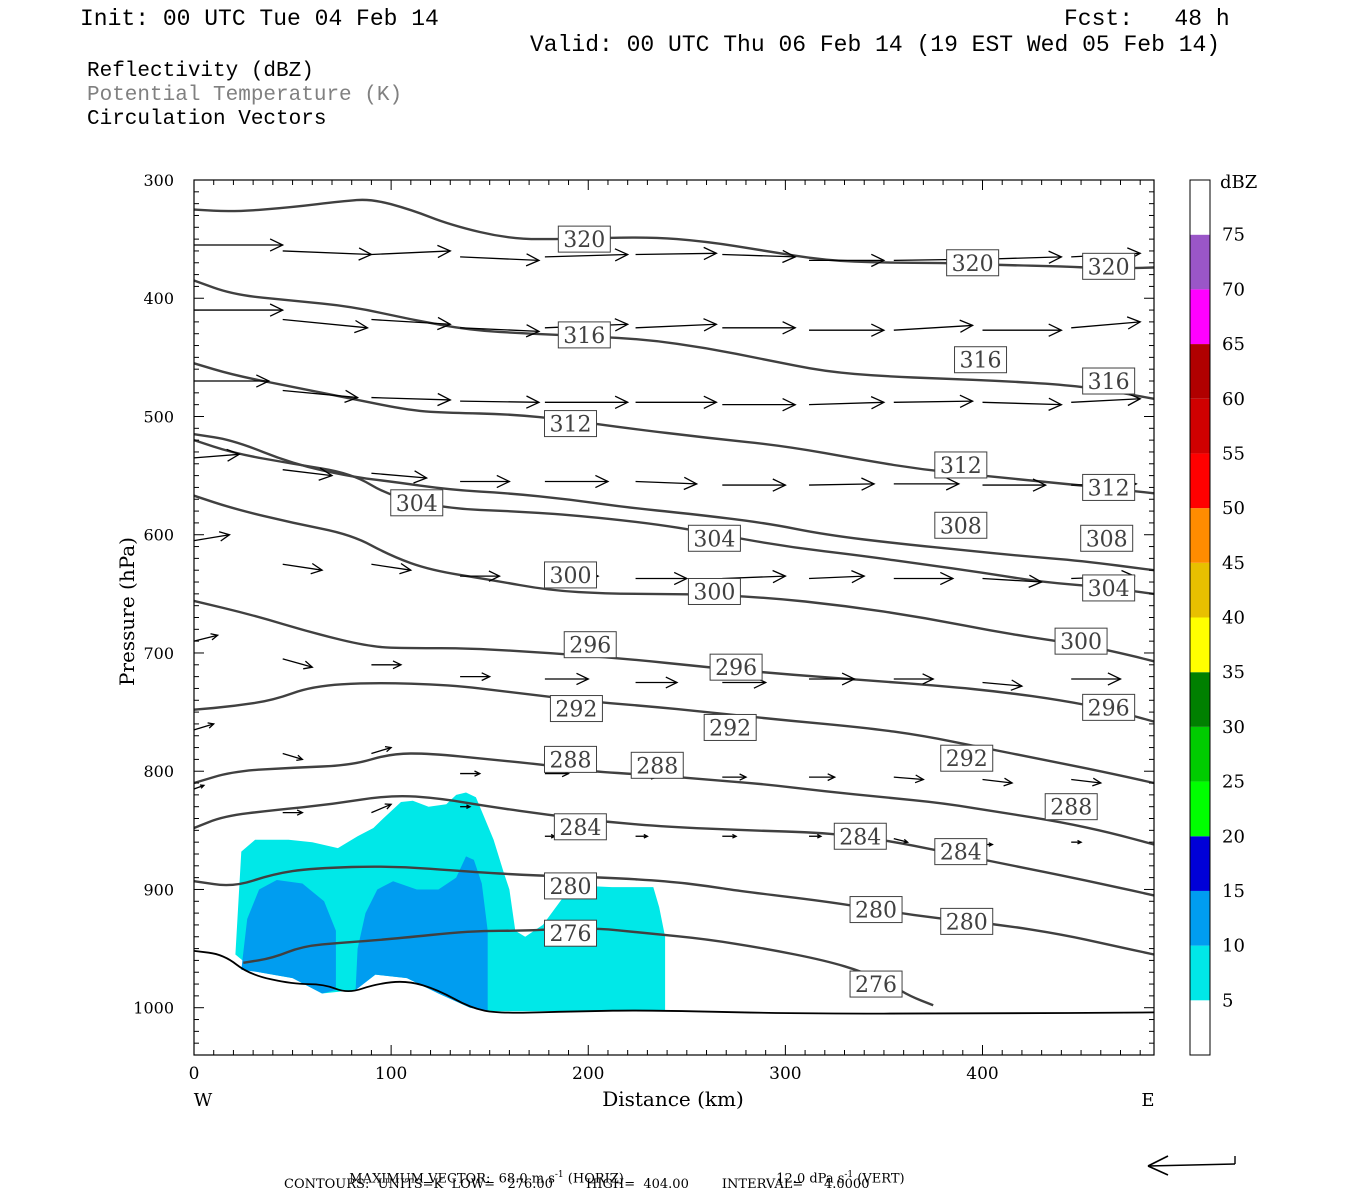 The height and width of the screenshot is (1200, 1350). I want to click on contour-label-text: 308, so click(961, 526).